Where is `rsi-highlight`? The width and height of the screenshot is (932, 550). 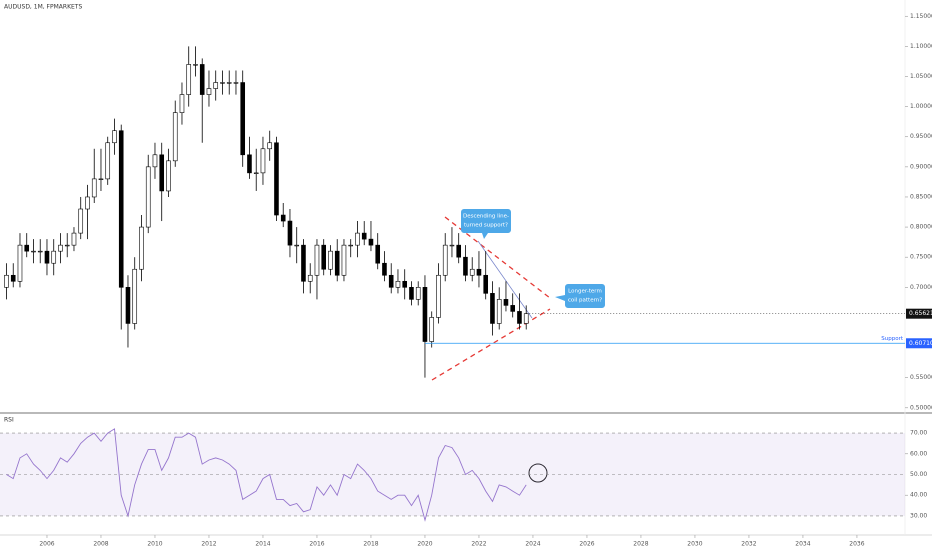 rsi-highlight is located at coordinates (538, 473).